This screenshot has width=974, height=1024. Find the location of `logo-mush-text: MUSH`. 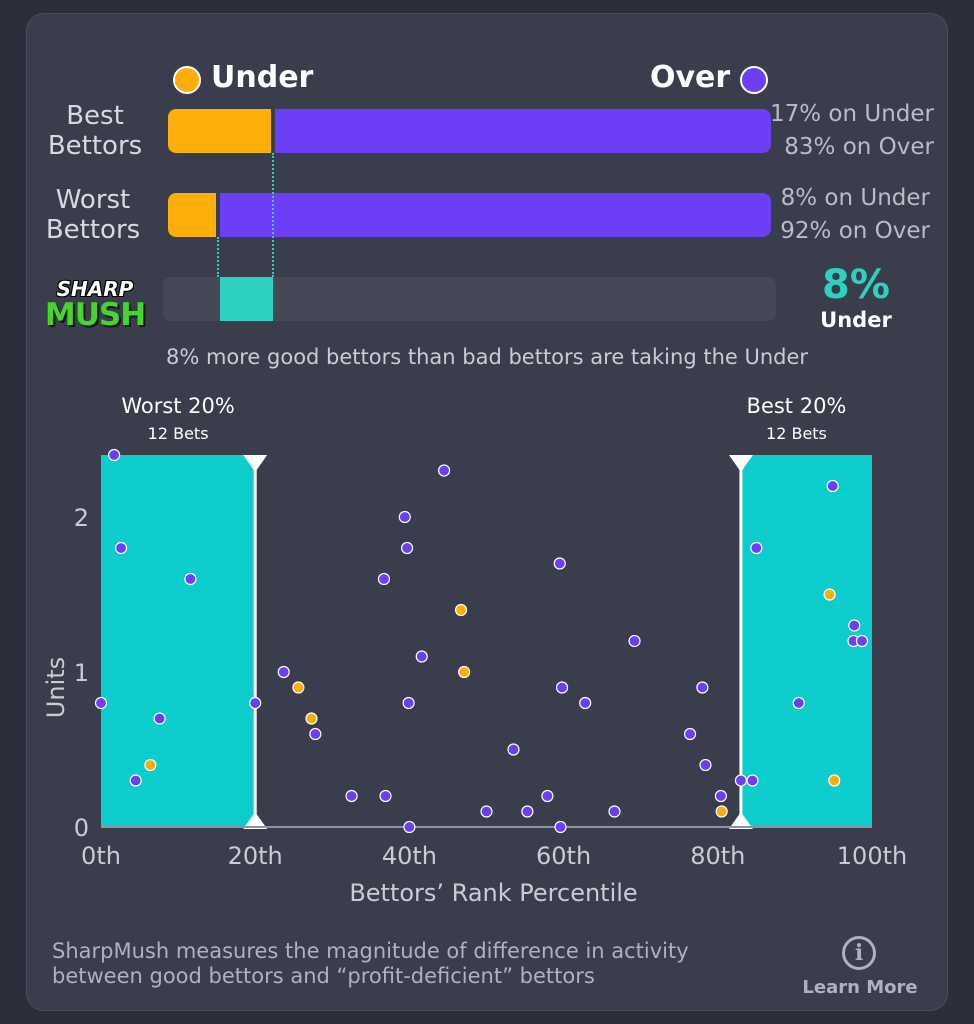

logo-mush-text: MUSH is located at coordinates (95, 315).